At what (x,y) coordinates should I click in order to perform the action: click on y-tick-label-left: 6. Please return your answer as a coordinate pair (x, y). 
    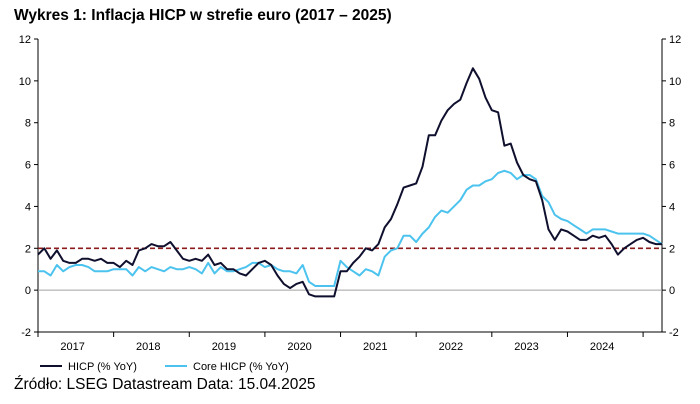
    Looking at the image, I should click on (28, 166).